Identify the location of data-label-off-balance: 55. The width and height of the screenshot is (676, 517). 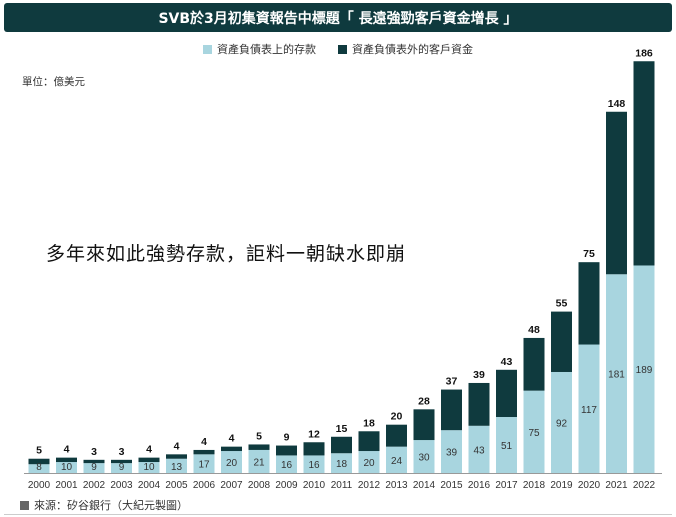
(562, 304).